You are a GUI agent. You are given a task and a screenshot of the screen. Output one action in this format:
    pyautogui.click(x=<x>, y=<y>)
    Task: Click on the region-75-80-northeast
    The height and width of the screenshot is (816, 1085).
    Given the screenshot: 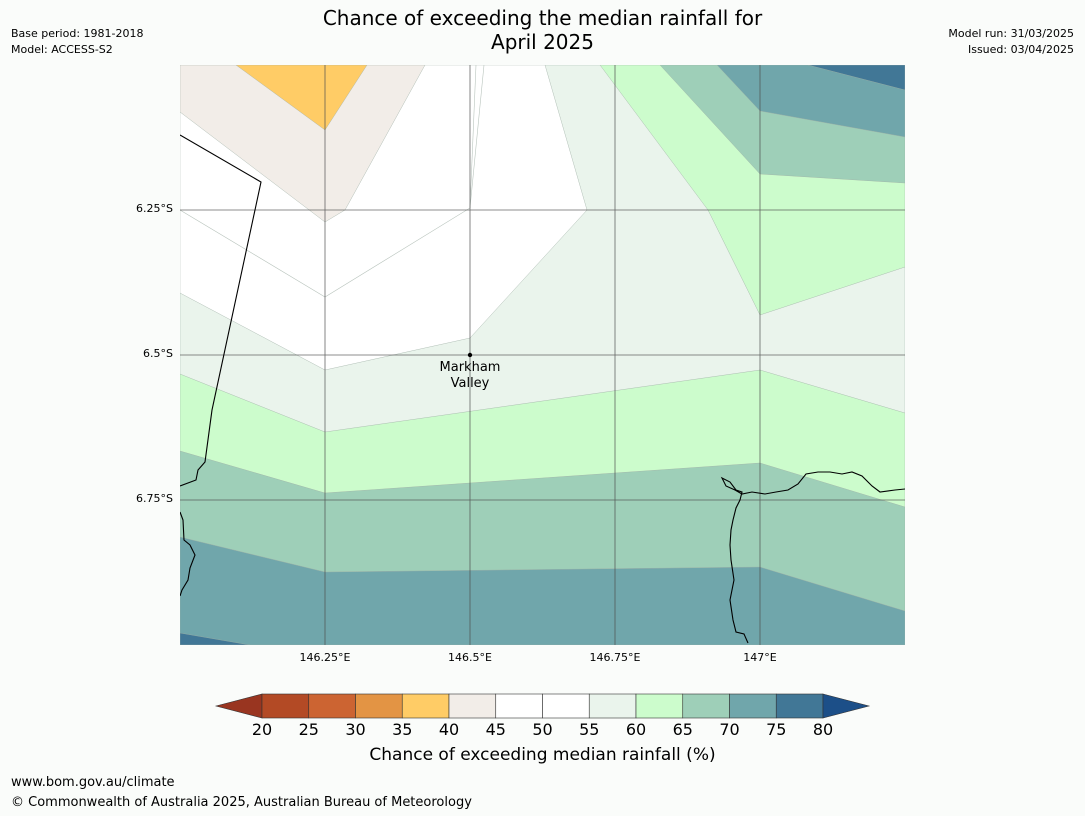 What is the action you would take?
    pyautogui.click(x=856, y=78)
    